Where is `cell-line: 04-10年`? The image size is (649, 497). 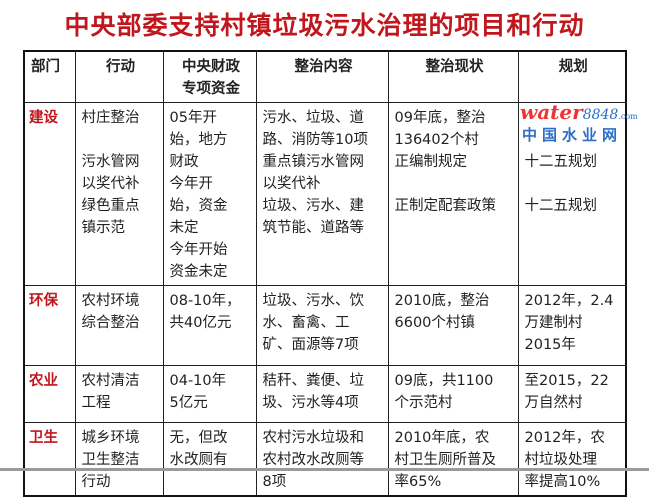 cell-line: 04-10年 is located at coordinates (198, 381).